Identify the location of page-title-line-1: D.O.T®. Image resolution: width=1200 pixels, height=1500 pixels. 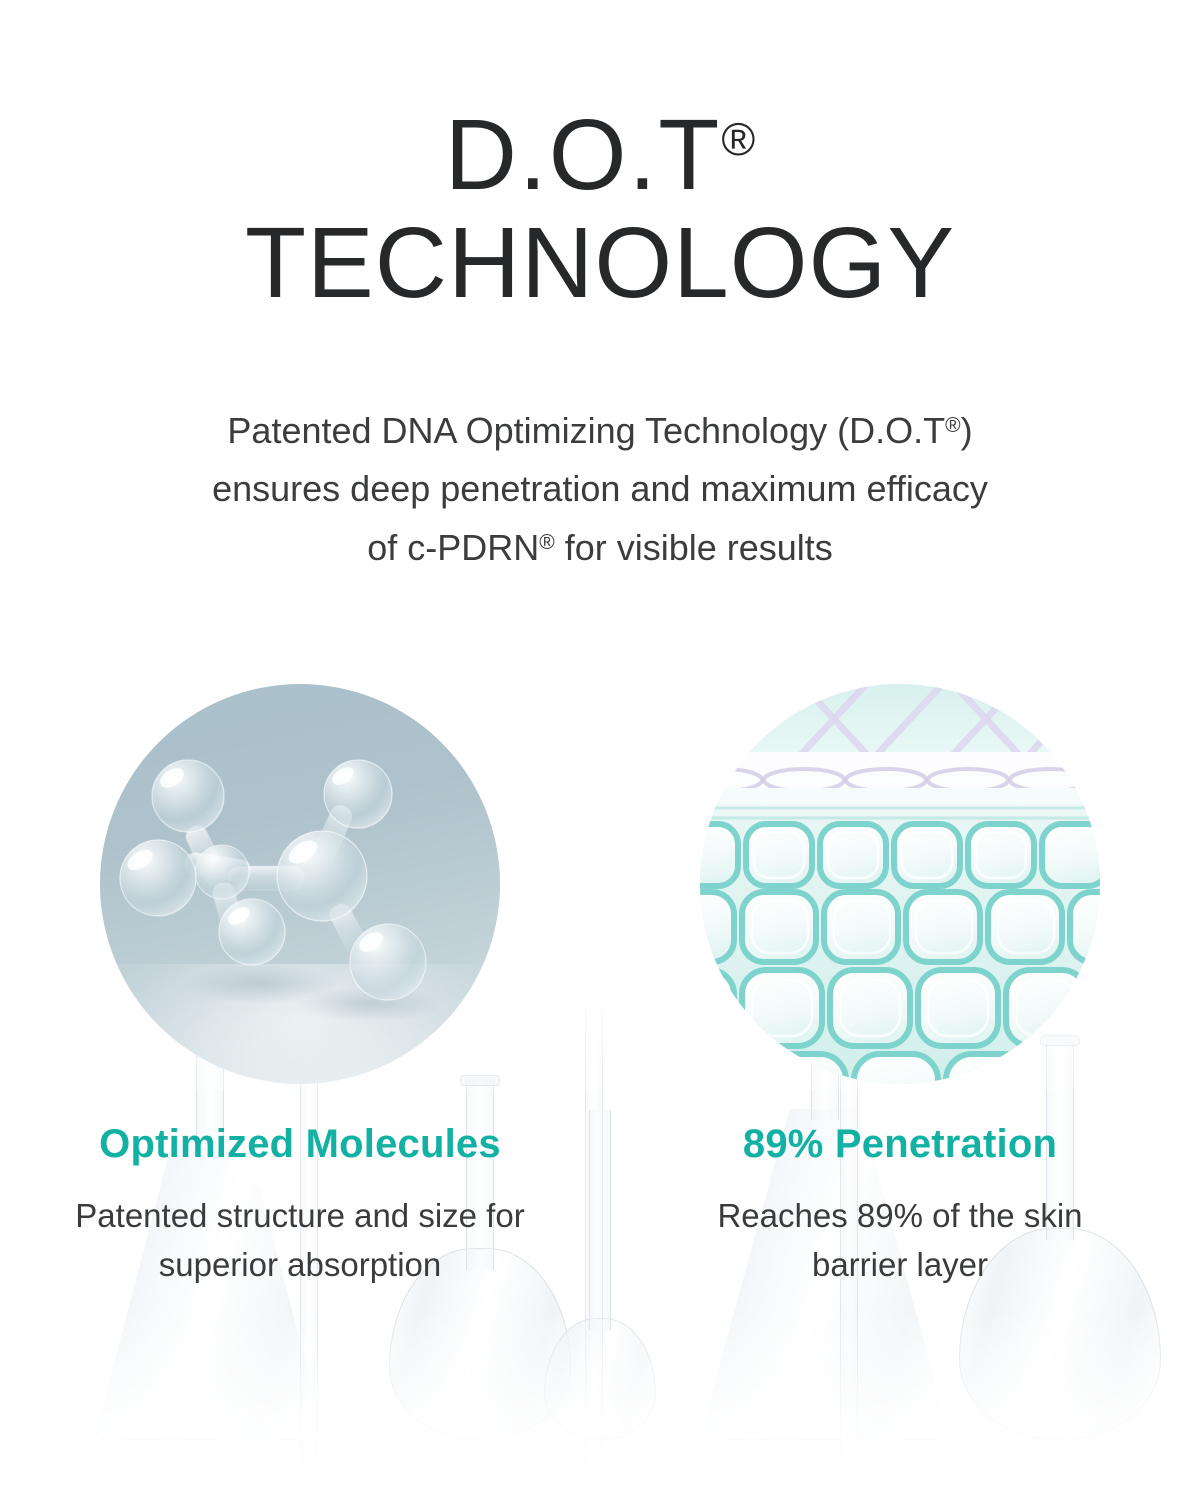
(600, 155).